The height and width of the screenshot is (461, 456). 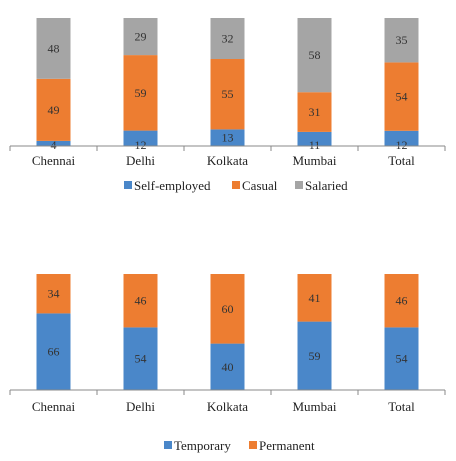 I want to click on bar-segment-casual-mumbai, so click(x=314, y=112).